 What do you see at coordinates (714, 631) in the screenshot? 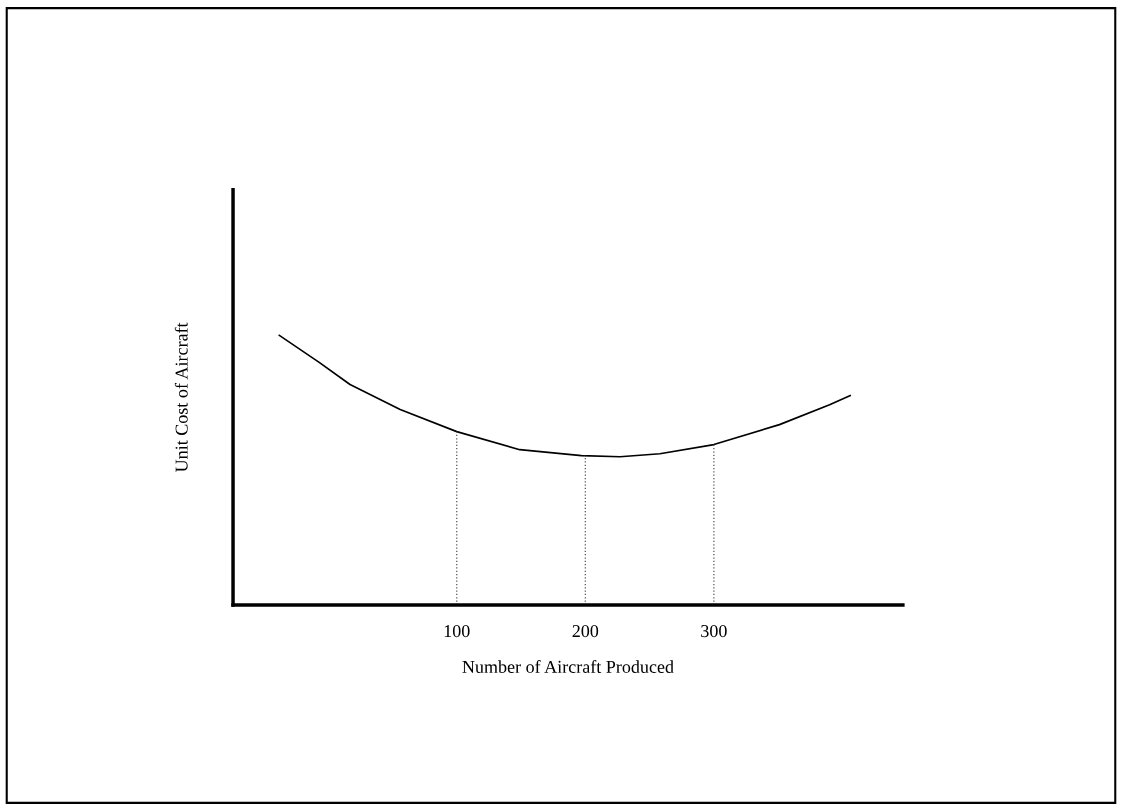
I see `x-tick-label: 300` at bounding box center [714, 631].